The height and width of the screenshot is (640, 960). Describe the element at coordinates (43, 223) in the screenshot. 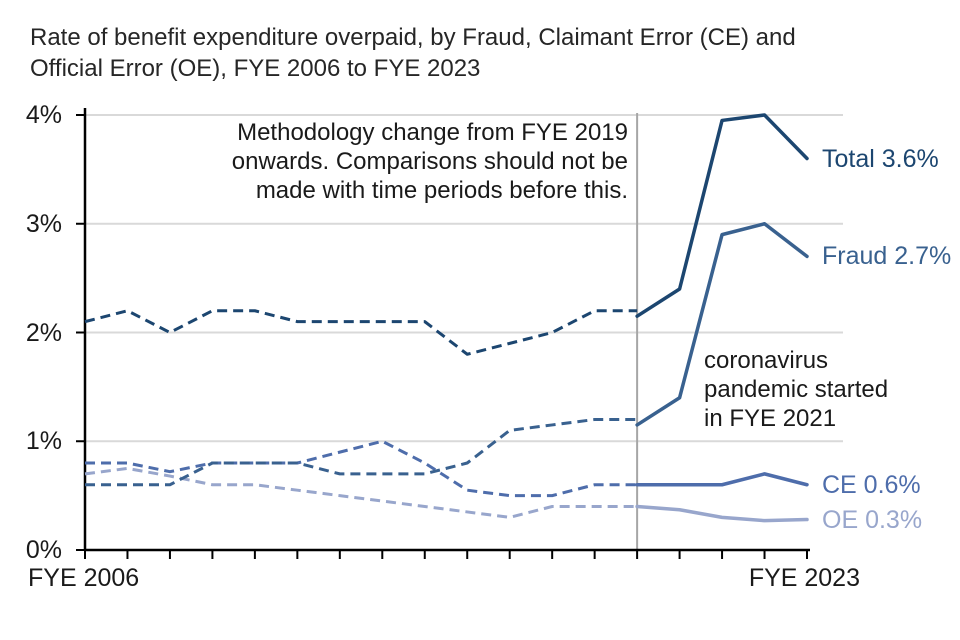

I see `y-axis-label-3pct: 3%` at that location.